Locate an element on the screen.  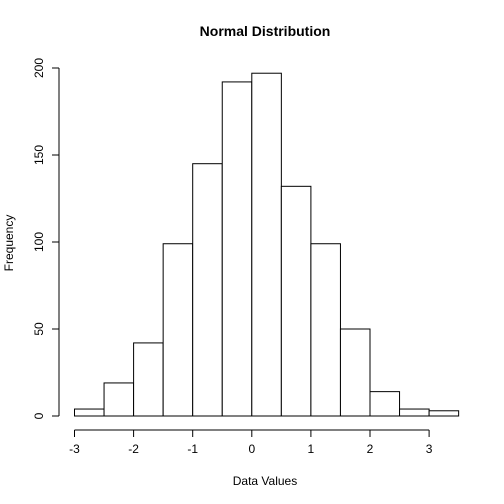
x-tick-label: 1 is located at coordinates (311, 449).